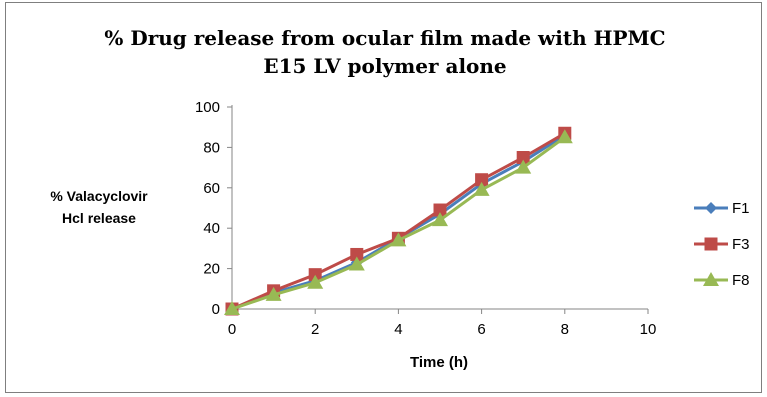 The height and width of the screenshot is (397, 767). What do you see at coordinates (211, 188) in the screenshot?
I see `y-tick-label: 60` at bounding box center [211, 188].